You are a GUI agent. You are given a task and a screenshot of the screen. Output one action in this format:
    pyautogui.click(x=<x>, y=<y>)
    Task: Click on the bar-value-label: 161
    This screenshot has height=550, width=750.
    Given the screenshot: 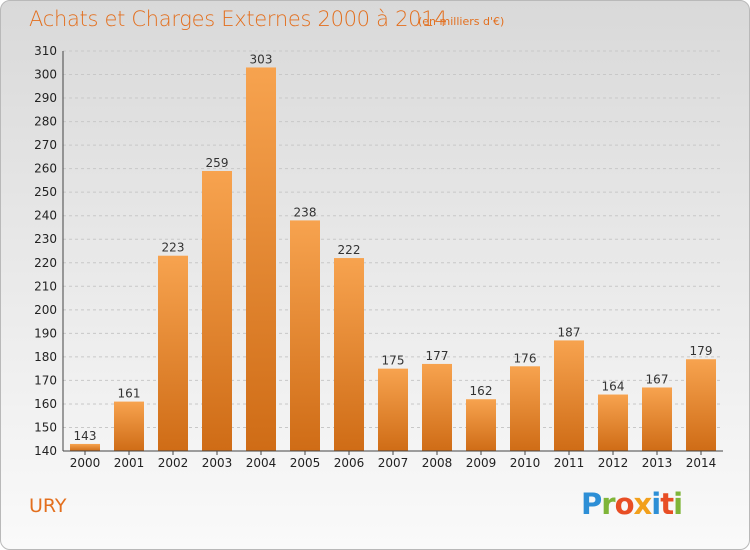 What is the action you would take?
    pyautogui.click(x=129, y=394)
    